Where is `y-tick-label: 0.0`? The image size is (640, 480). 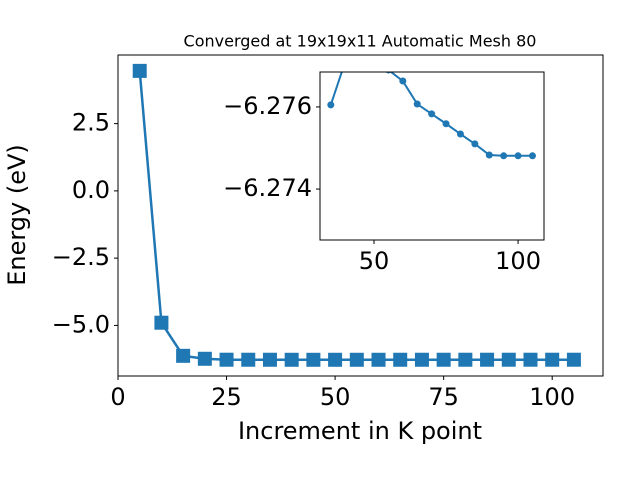 y-tick-label: 0.0 is located at coordinates (91, 190).